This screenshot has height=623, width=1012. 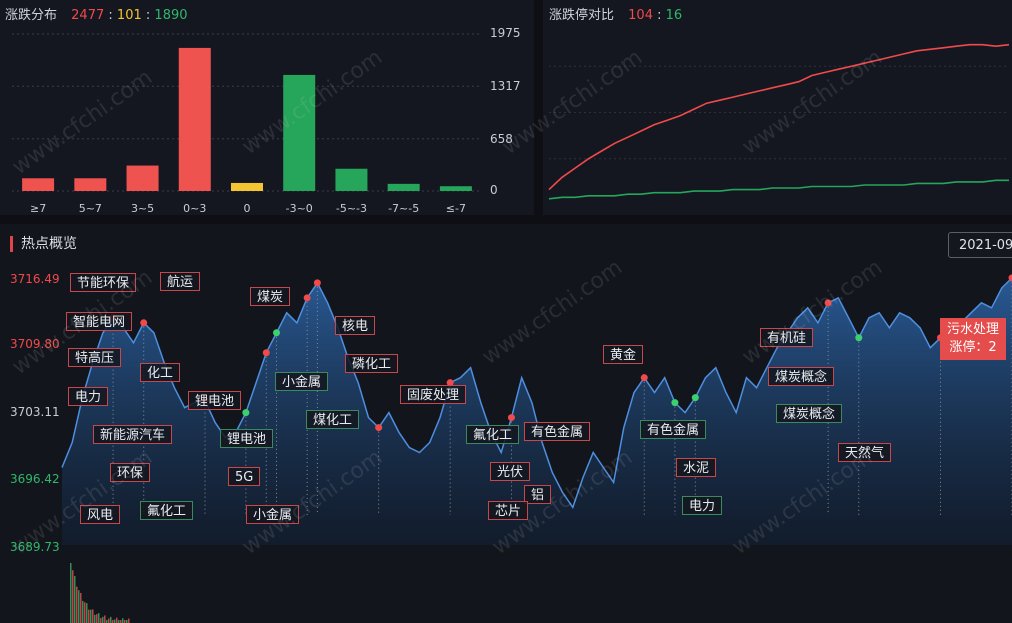 What do you see at coordinates (160, 372) in the screenshot?
I see `sector-tag: 化工` at bounding box center [160, 372].